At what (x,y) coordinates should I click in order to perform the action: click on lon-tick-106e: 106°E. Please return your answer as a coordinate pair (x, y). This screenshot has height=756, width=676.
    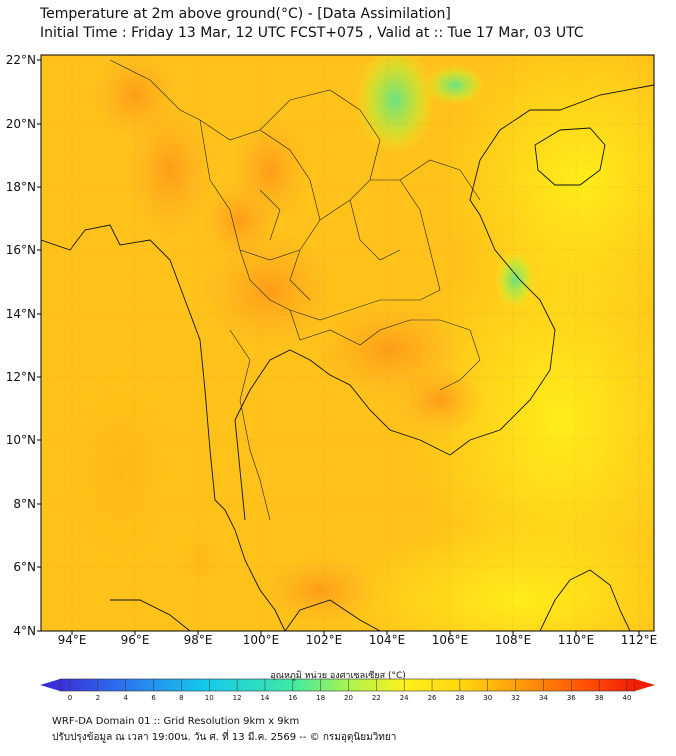
    Looking at the image, I should click on (450, 640).